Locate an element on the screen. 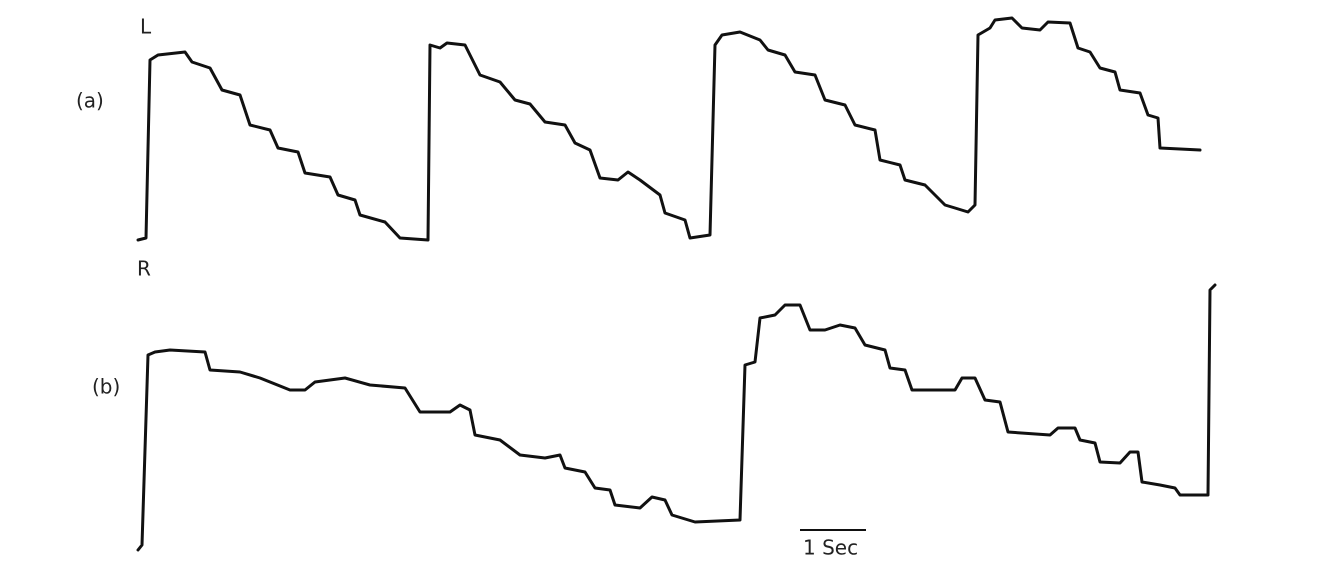 This screenshot has height=568, width=1334. right-label: R is located at coordinates (144, 269).